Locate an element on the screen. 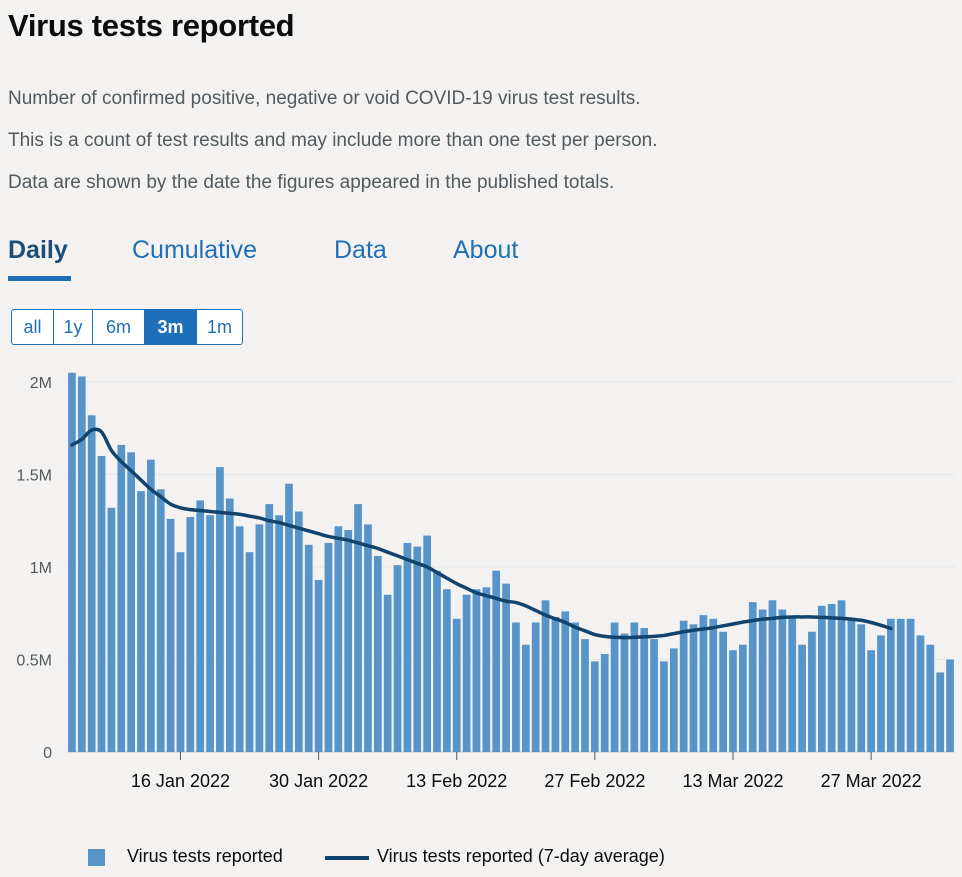 This screenshot has width=962, height=877. x-tick-label: 13 Feb 2022 is located at coordinates (456, 781).